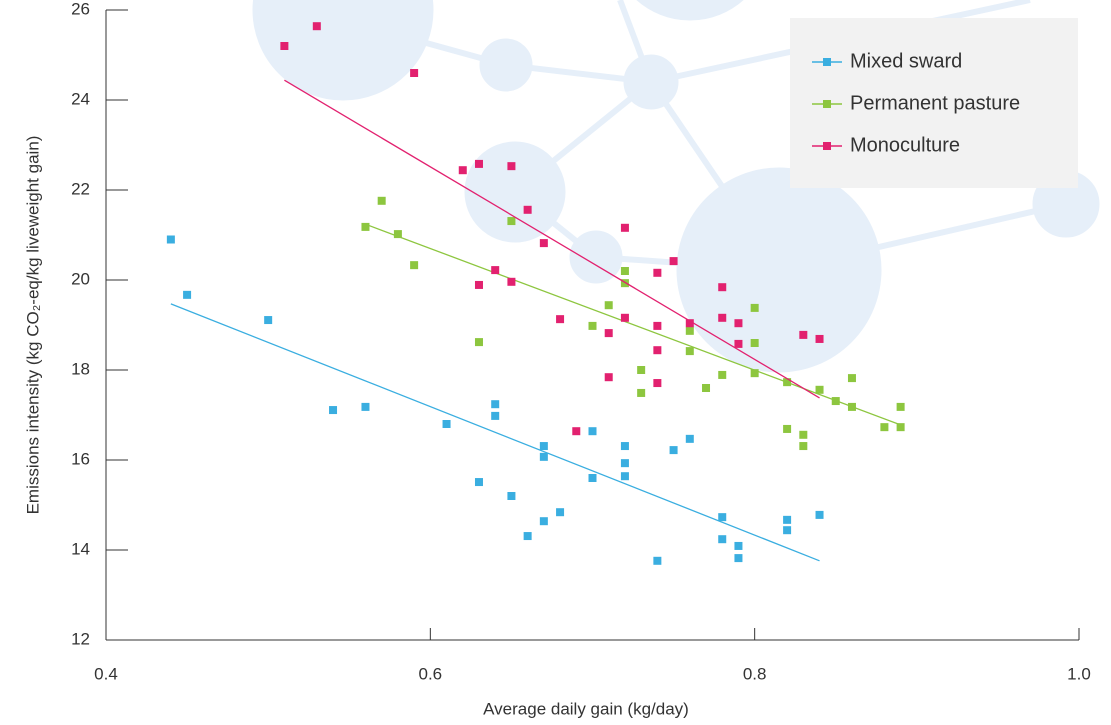 The height and width of the screenshot is (725, 1111). Describe the element at coordinates (431, 673) in the screenshot. I see `x-tick-label: 0.6` at that location.